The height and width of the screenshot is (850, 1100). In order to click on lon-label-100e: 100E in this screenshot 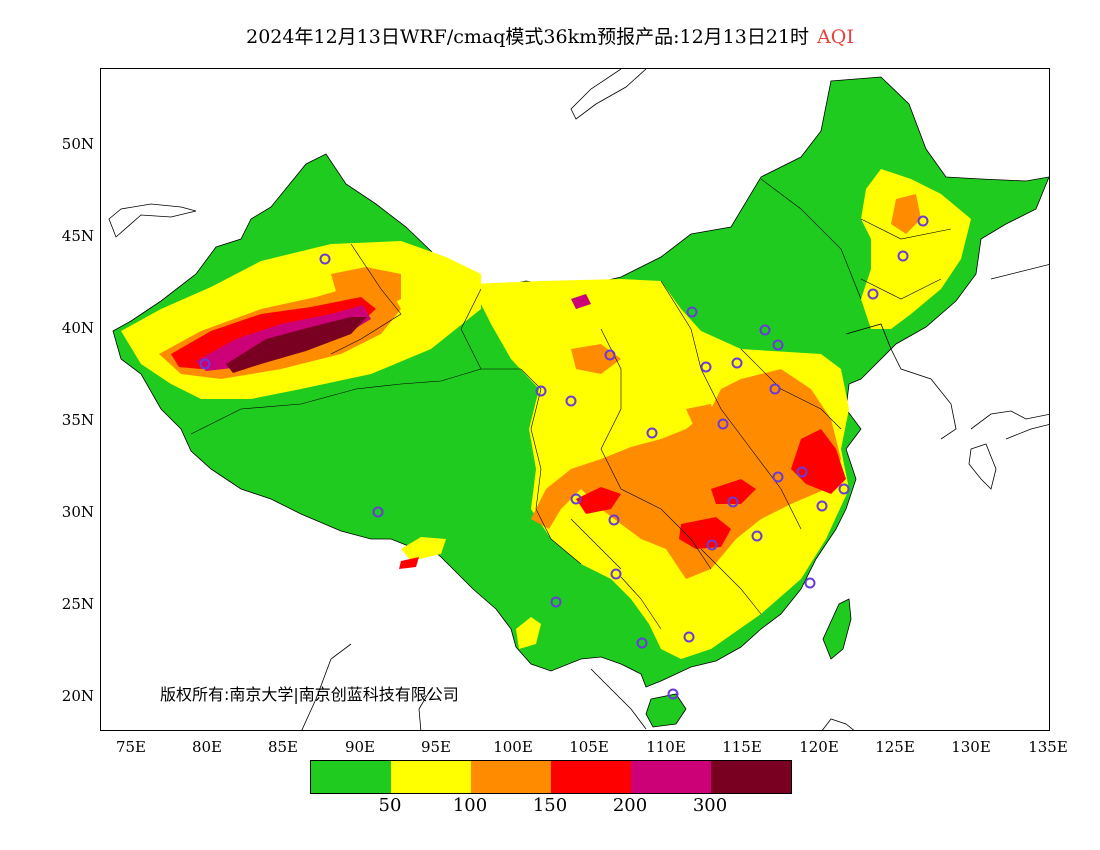, I will do `click(513, 747)`.